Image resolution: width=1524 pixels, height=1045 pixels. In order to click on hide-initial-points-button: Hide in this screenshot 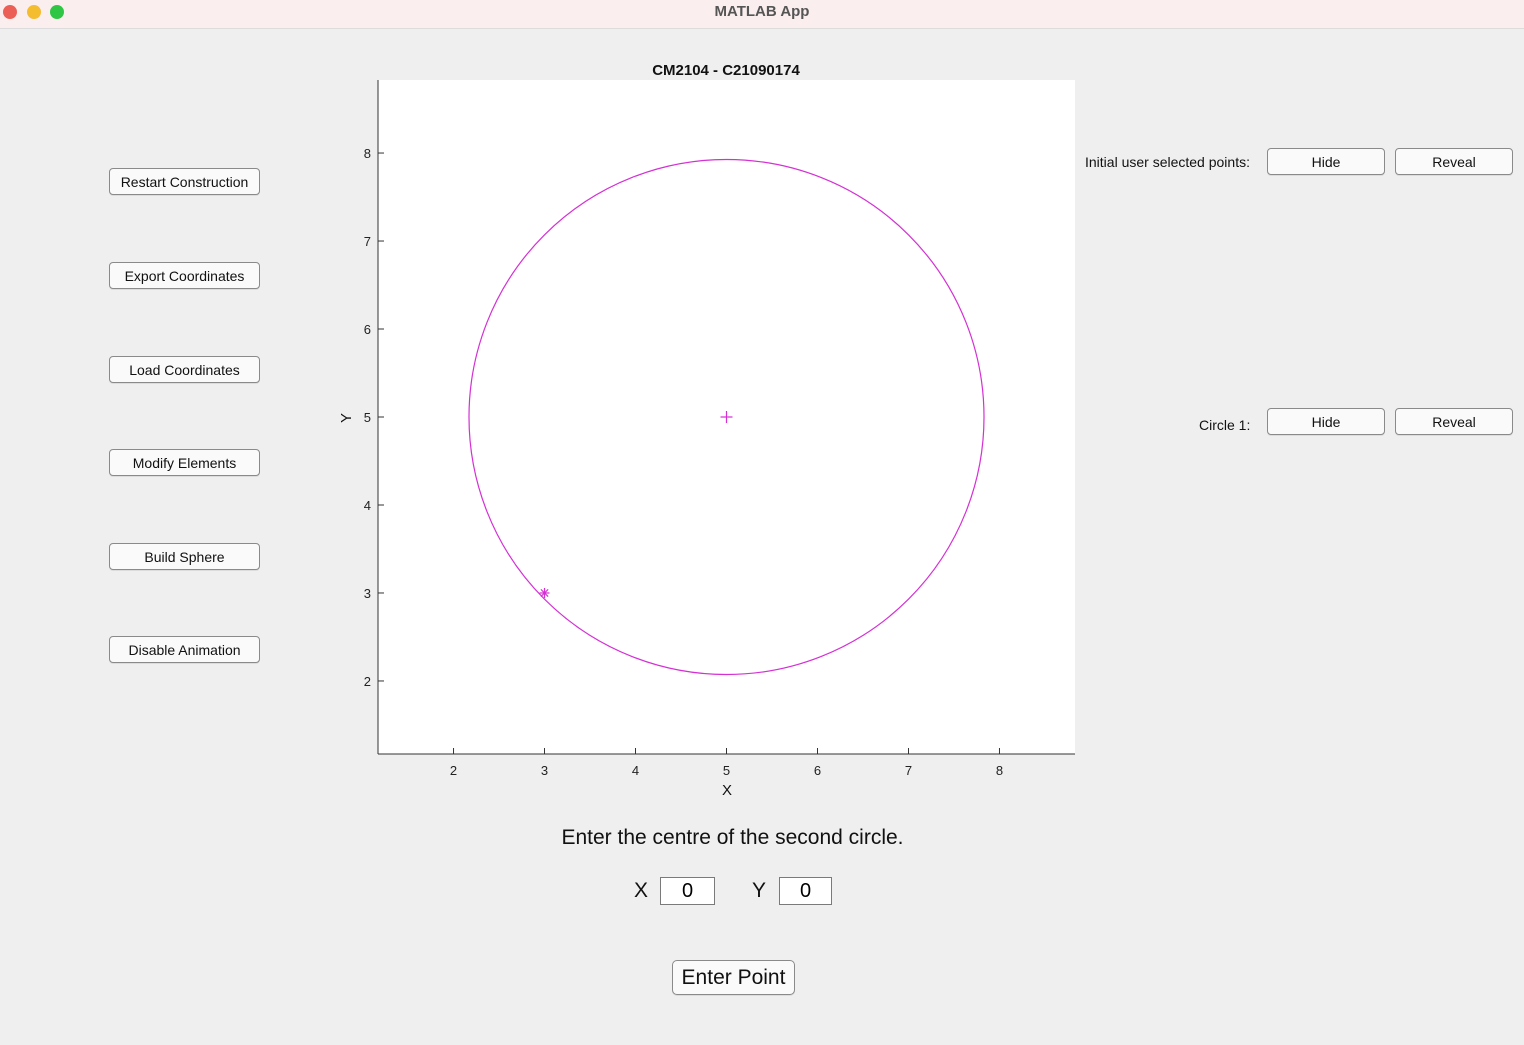, I will do `click(1326, 161)`.